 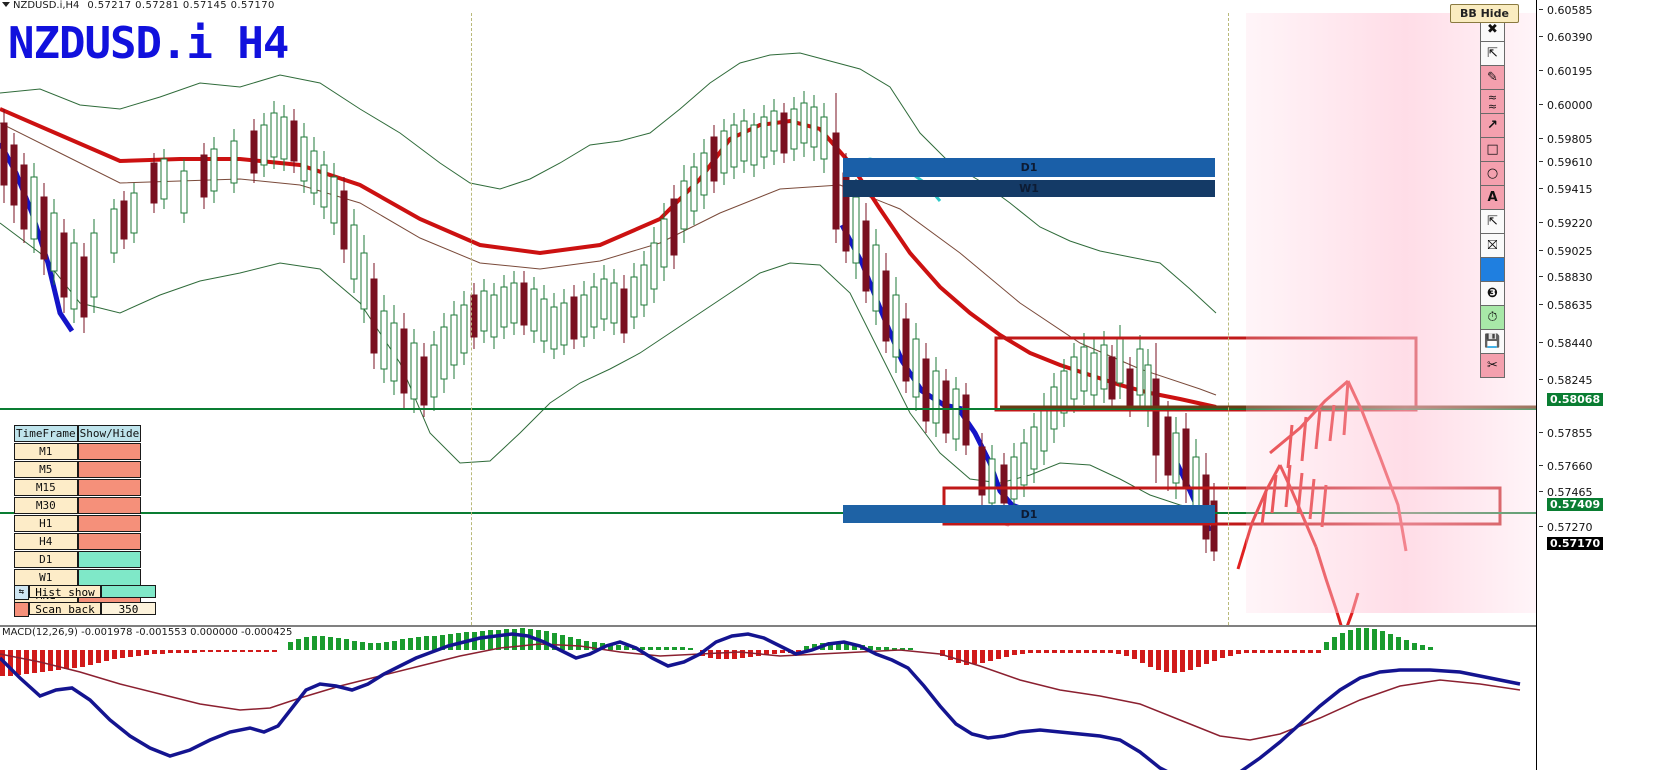 I want to click on price-tick-label: 0.59610, so click(x=1570, y=162).